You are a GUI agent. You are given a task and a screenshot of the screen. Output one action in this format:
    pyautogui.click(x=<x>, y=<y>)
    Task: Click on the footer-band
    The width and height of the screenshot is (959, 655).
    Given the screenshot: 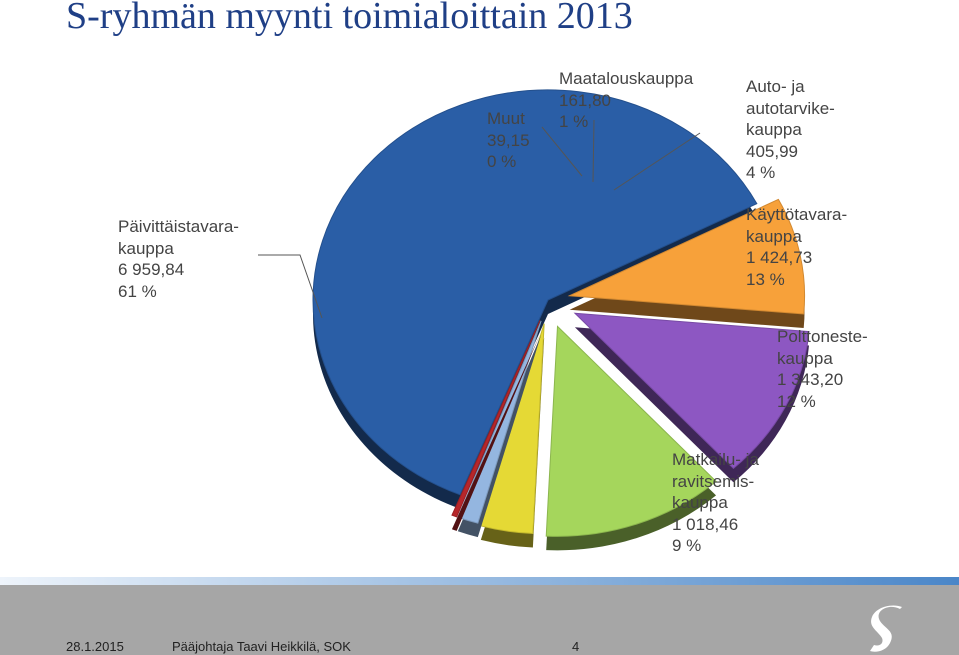 What is the action you would take?
    pyautogui.click(x=479, y=616)
    